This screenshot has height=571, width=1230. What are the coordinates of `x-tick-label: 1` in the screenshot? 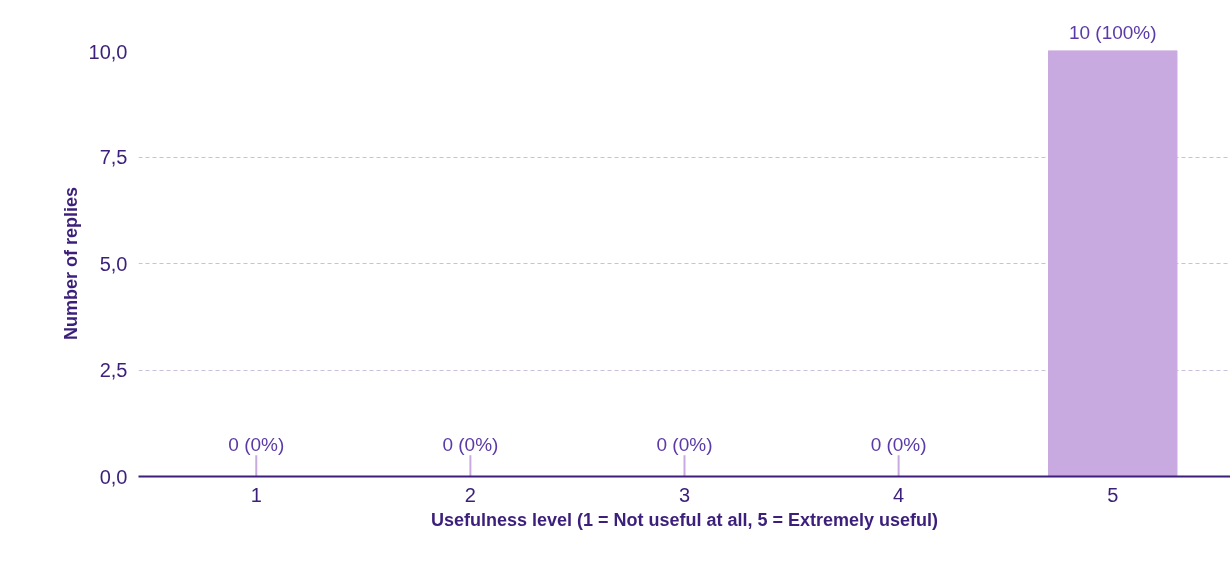 It's located at (256, 494).